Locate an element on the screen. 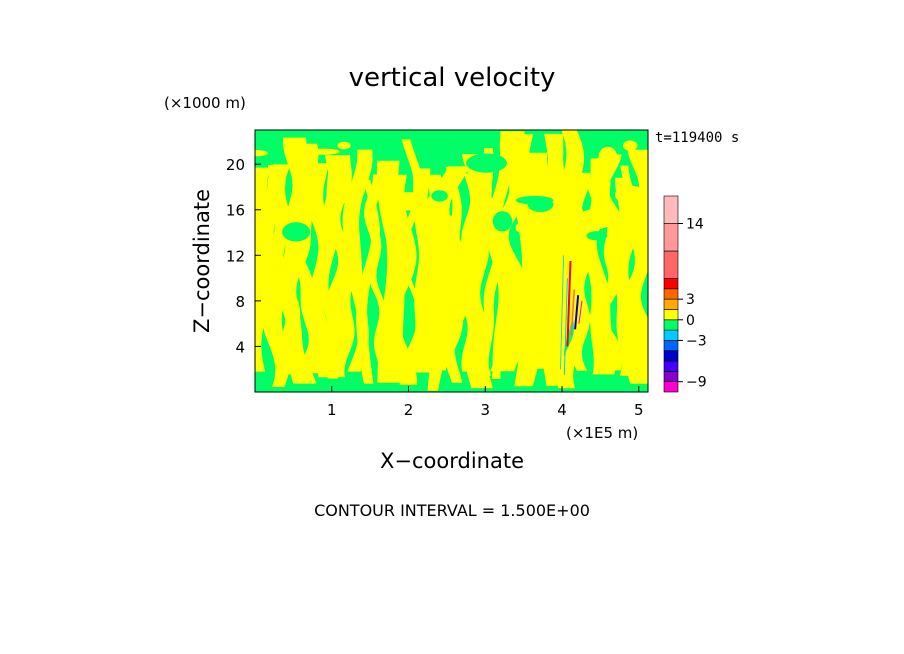 The height and width of the screenshot is (654, 904). y-axis-ticks: 4 8 12 16 20 is located at coordinates (243, 256).